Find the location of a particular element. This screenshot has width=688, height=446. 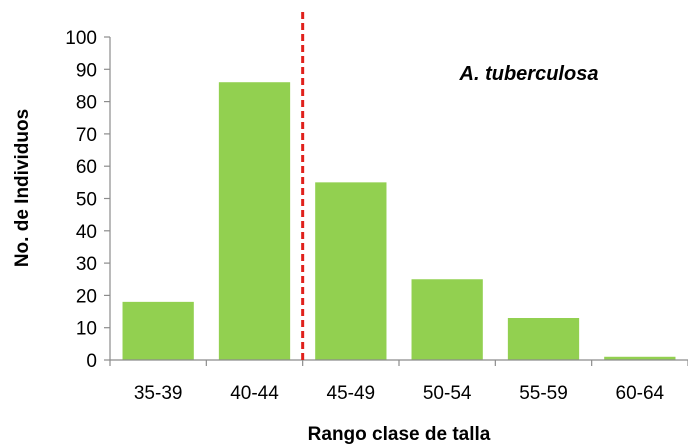

y-tick-label: 40 is located at coordinates (86, 232).